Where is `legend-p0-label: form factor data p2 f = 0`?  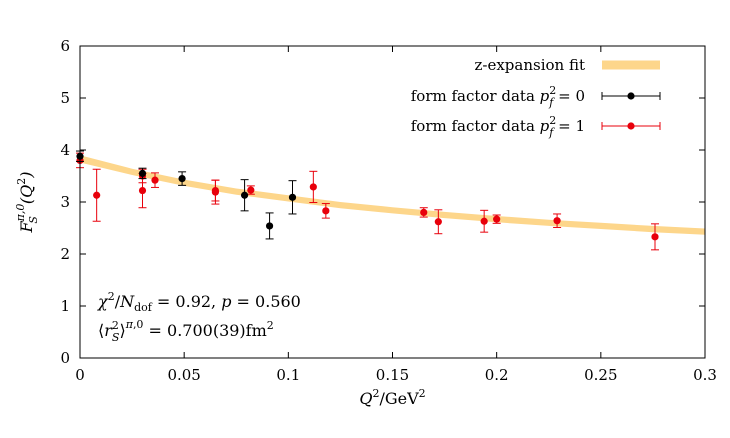 legend-p0-label: form factor data p2 f = 0 is located at coordinates (498, 96).